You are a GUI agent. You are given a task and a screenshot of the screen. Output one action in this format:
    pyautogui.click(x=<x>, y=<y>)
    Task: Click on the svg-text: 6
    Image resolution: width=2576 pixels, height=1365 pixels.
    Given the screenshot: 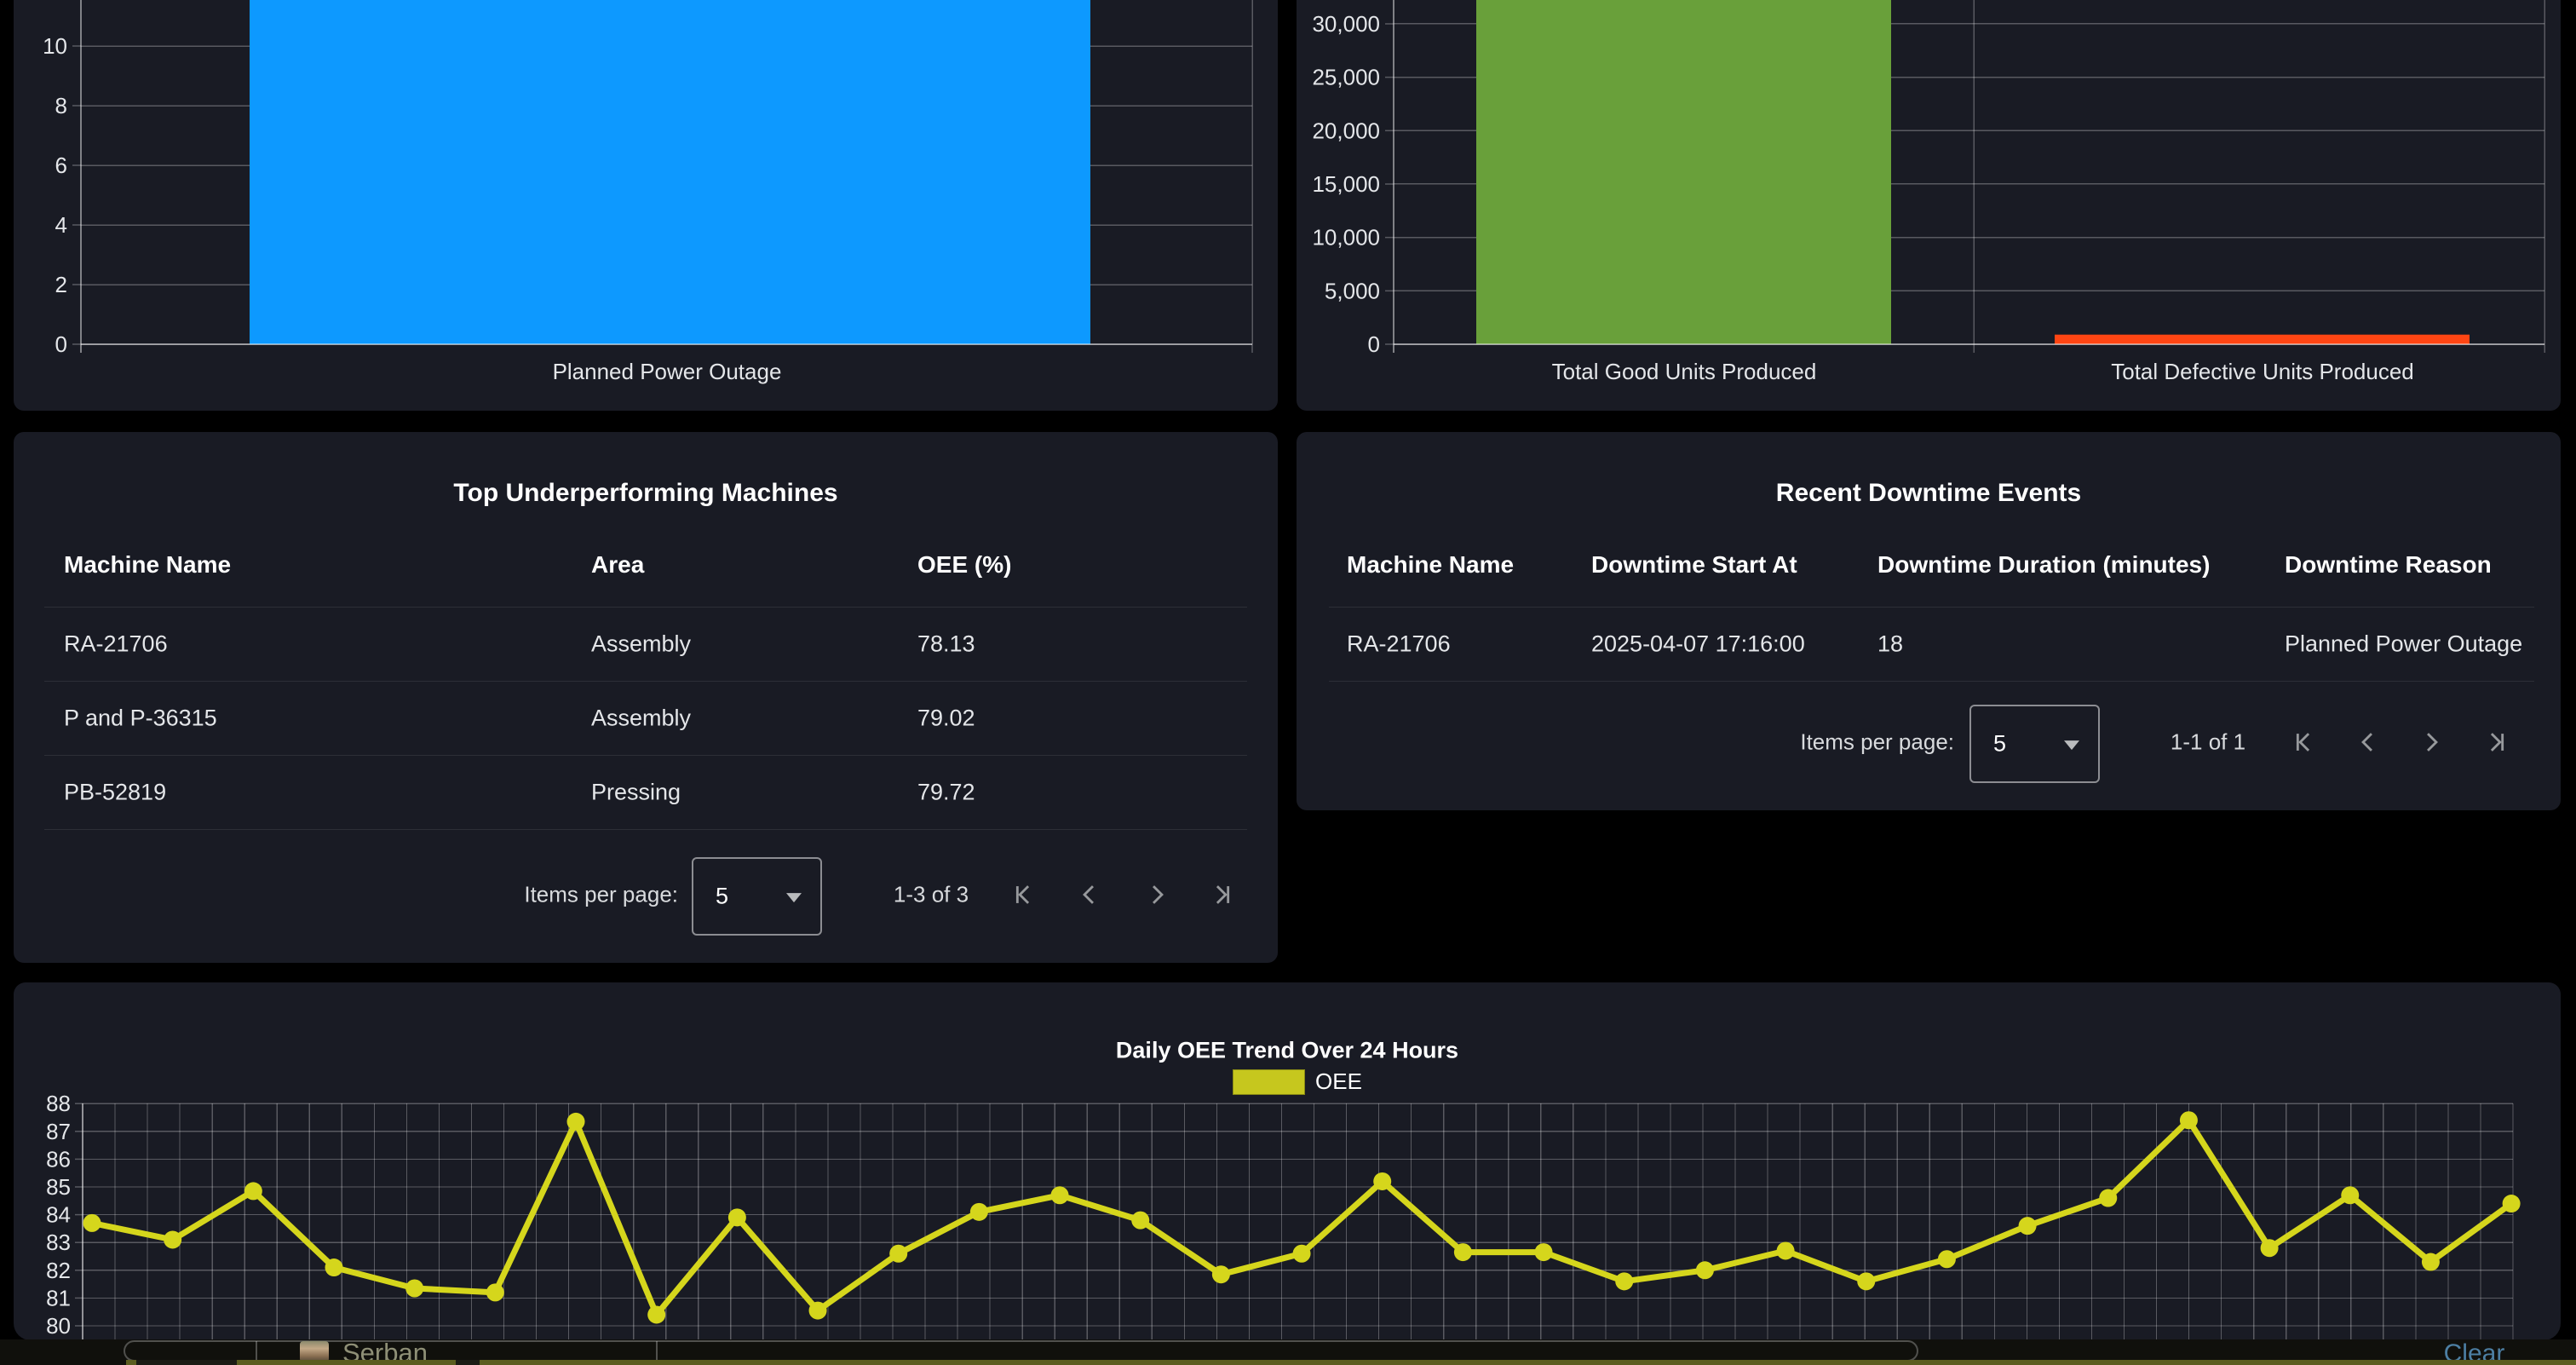 What is the action you would take?
    pyautogui.click(x=61, y=165)
    